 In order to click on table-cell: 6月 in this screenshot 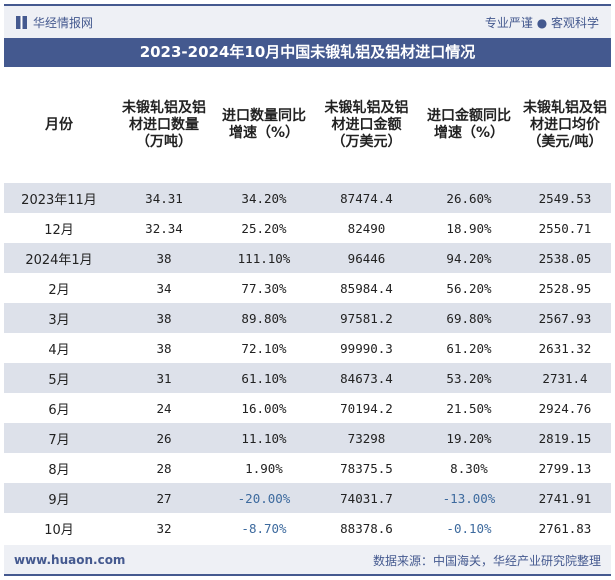, I will do `click(59, 410)`.